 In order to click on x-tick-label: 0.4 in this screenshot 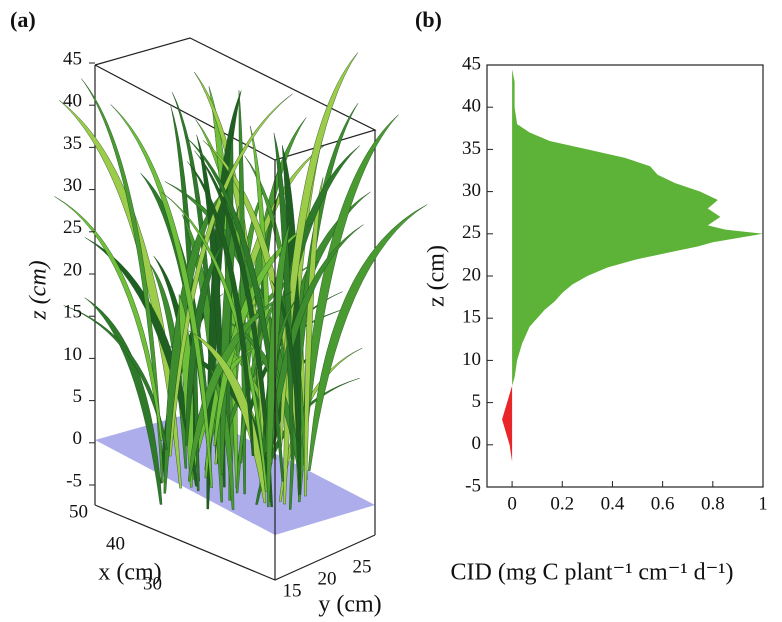, I will do `click(613, 503)`.